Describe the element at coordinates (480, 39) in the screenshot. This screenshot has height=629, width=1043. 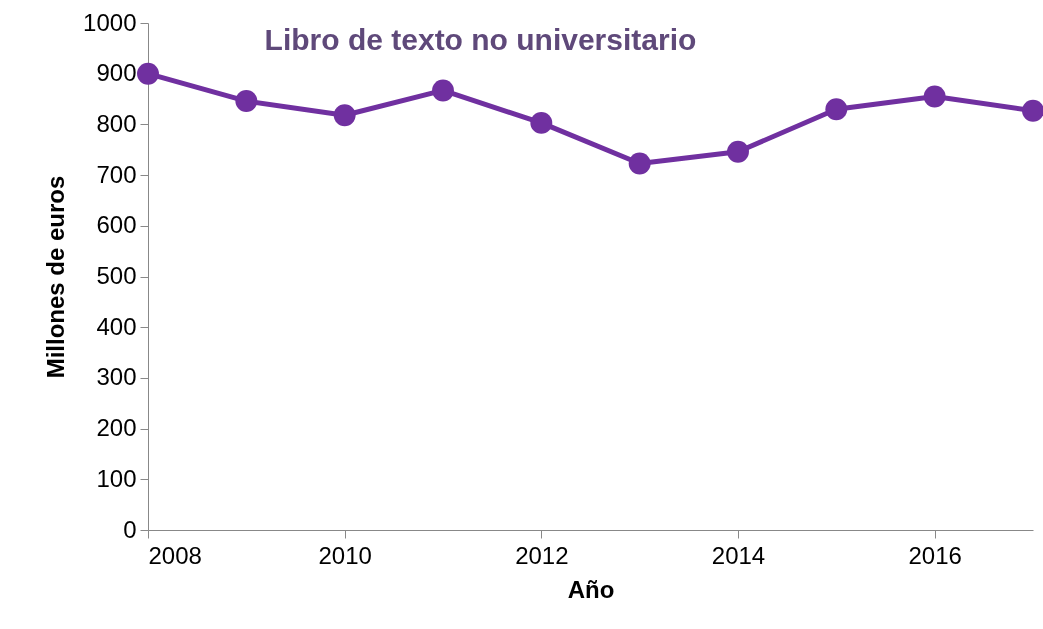
I see `chart-title: Libro de texto no universitario` at that location.